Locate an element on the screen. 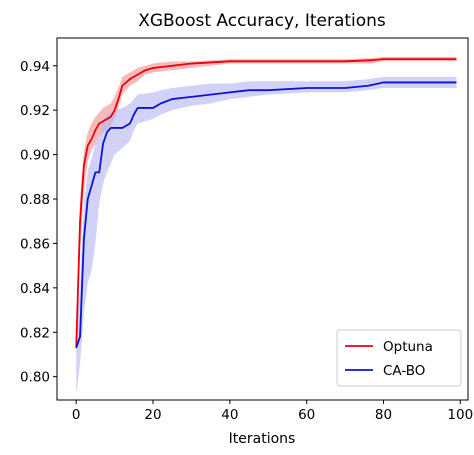 The image size is (474, 455). legend-box is located at coordinates (399, 358).